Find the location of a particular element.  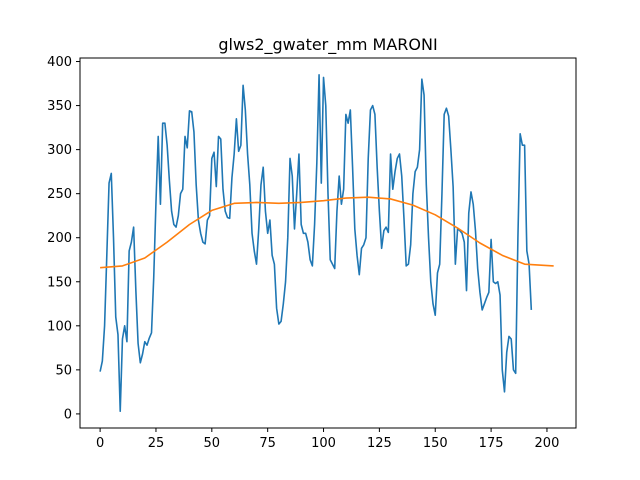

y-tick-label: 50 is located at coordinates (63, 370).